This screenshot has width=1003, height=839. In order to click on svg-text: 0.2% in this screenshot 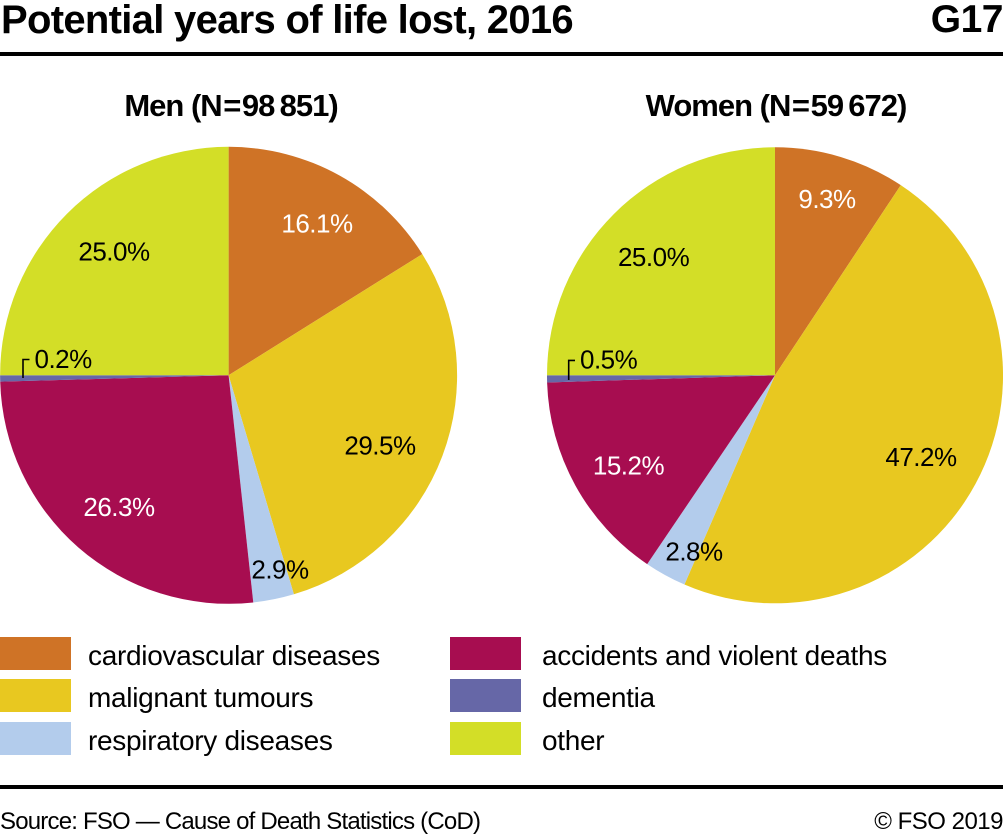, I will do `click(64, 359)`.